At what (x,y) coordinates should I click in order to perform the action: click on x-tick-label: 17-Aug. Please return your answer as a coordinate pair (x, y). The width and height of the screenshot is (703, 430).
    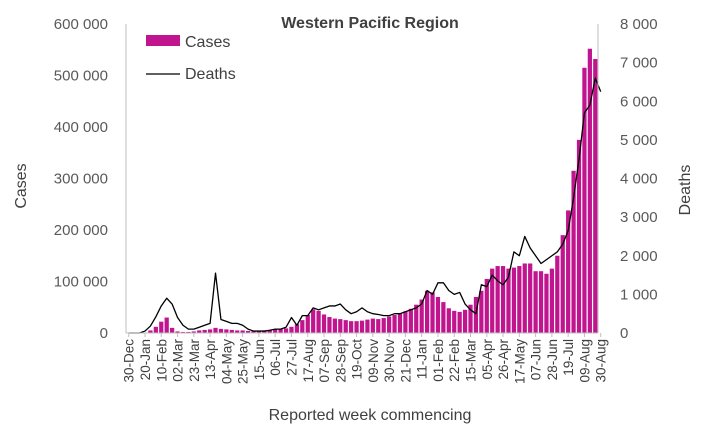
    Looking at the image, I should click on (308, 361).